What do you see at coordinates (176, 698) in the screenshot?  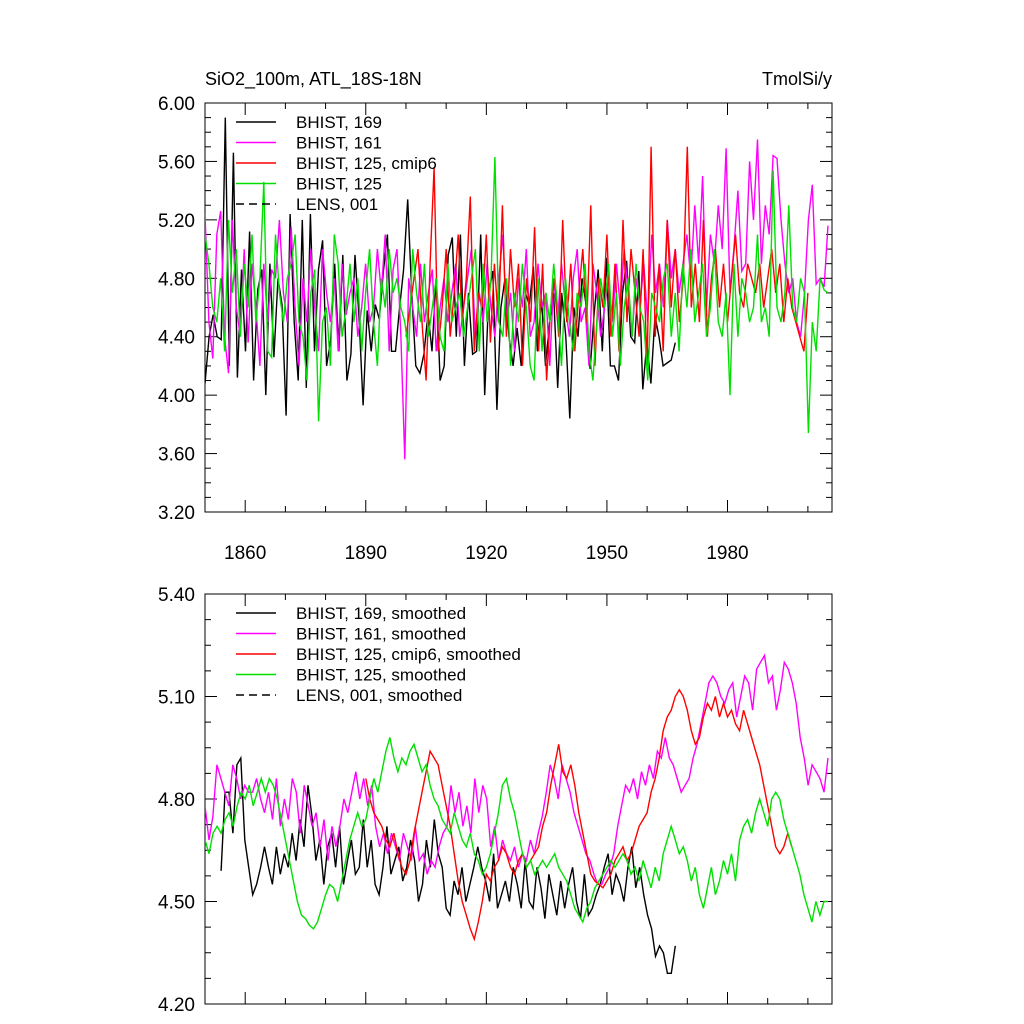 I see `y-tick-label: 5.10` at bounding box center [176, 698].